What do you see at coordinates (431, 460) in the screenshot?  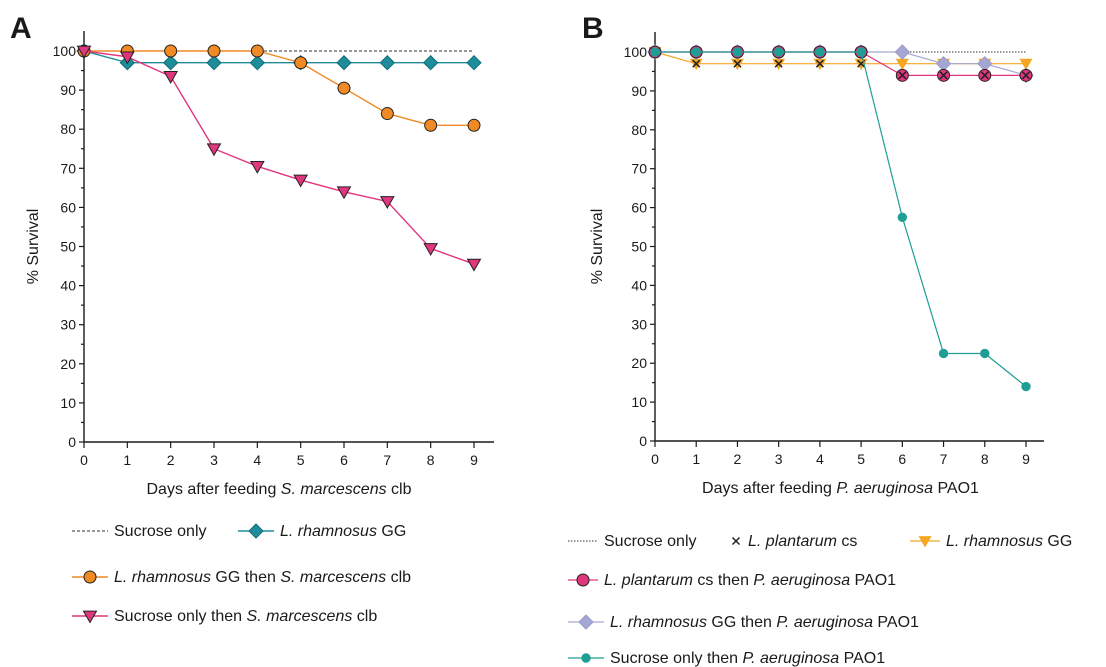 I see `a-x-tick-label: 8` at bounding box center [431, 460].